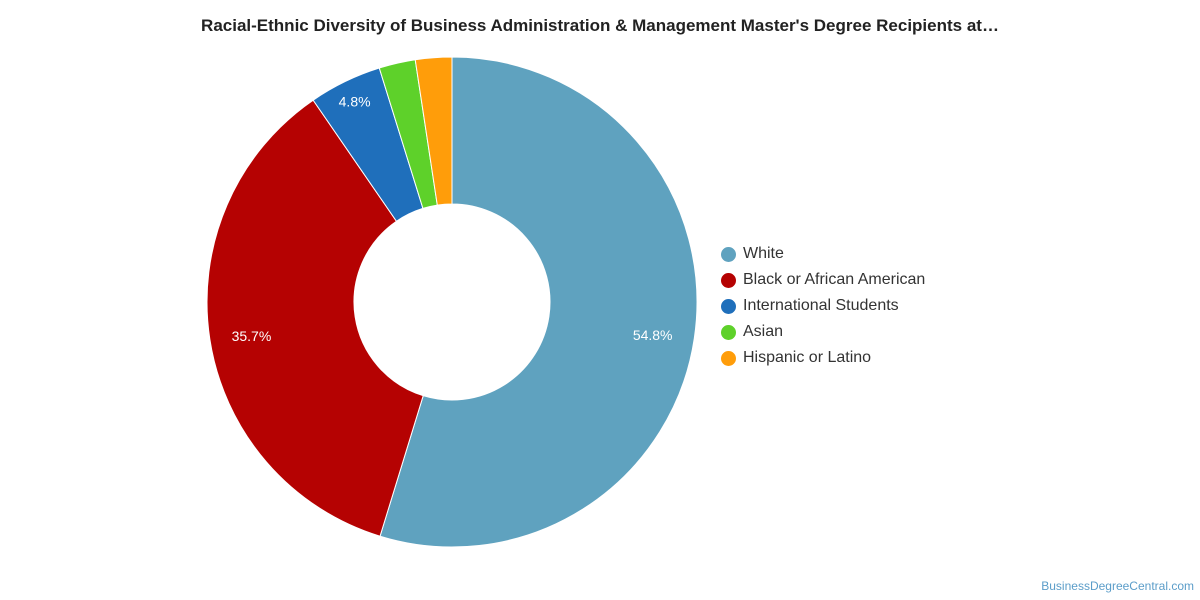 The height and width of the screenshot is (600, 1200). I want to click on legend-label: Asian, so click(763, 331).